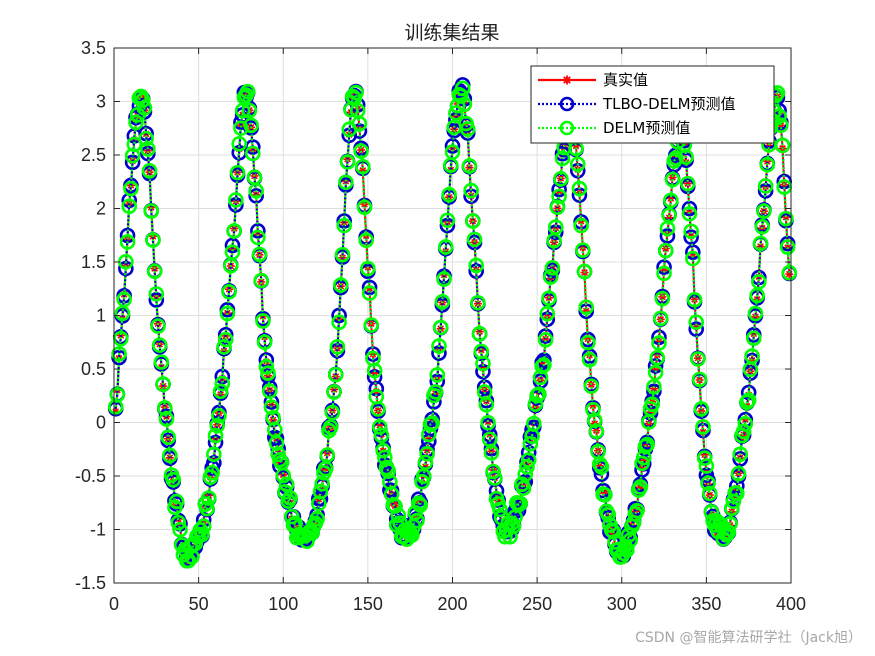 This screenshot has width=875, height=656. I want to click on legend-entry: DELM预测值, so click(614, 128).